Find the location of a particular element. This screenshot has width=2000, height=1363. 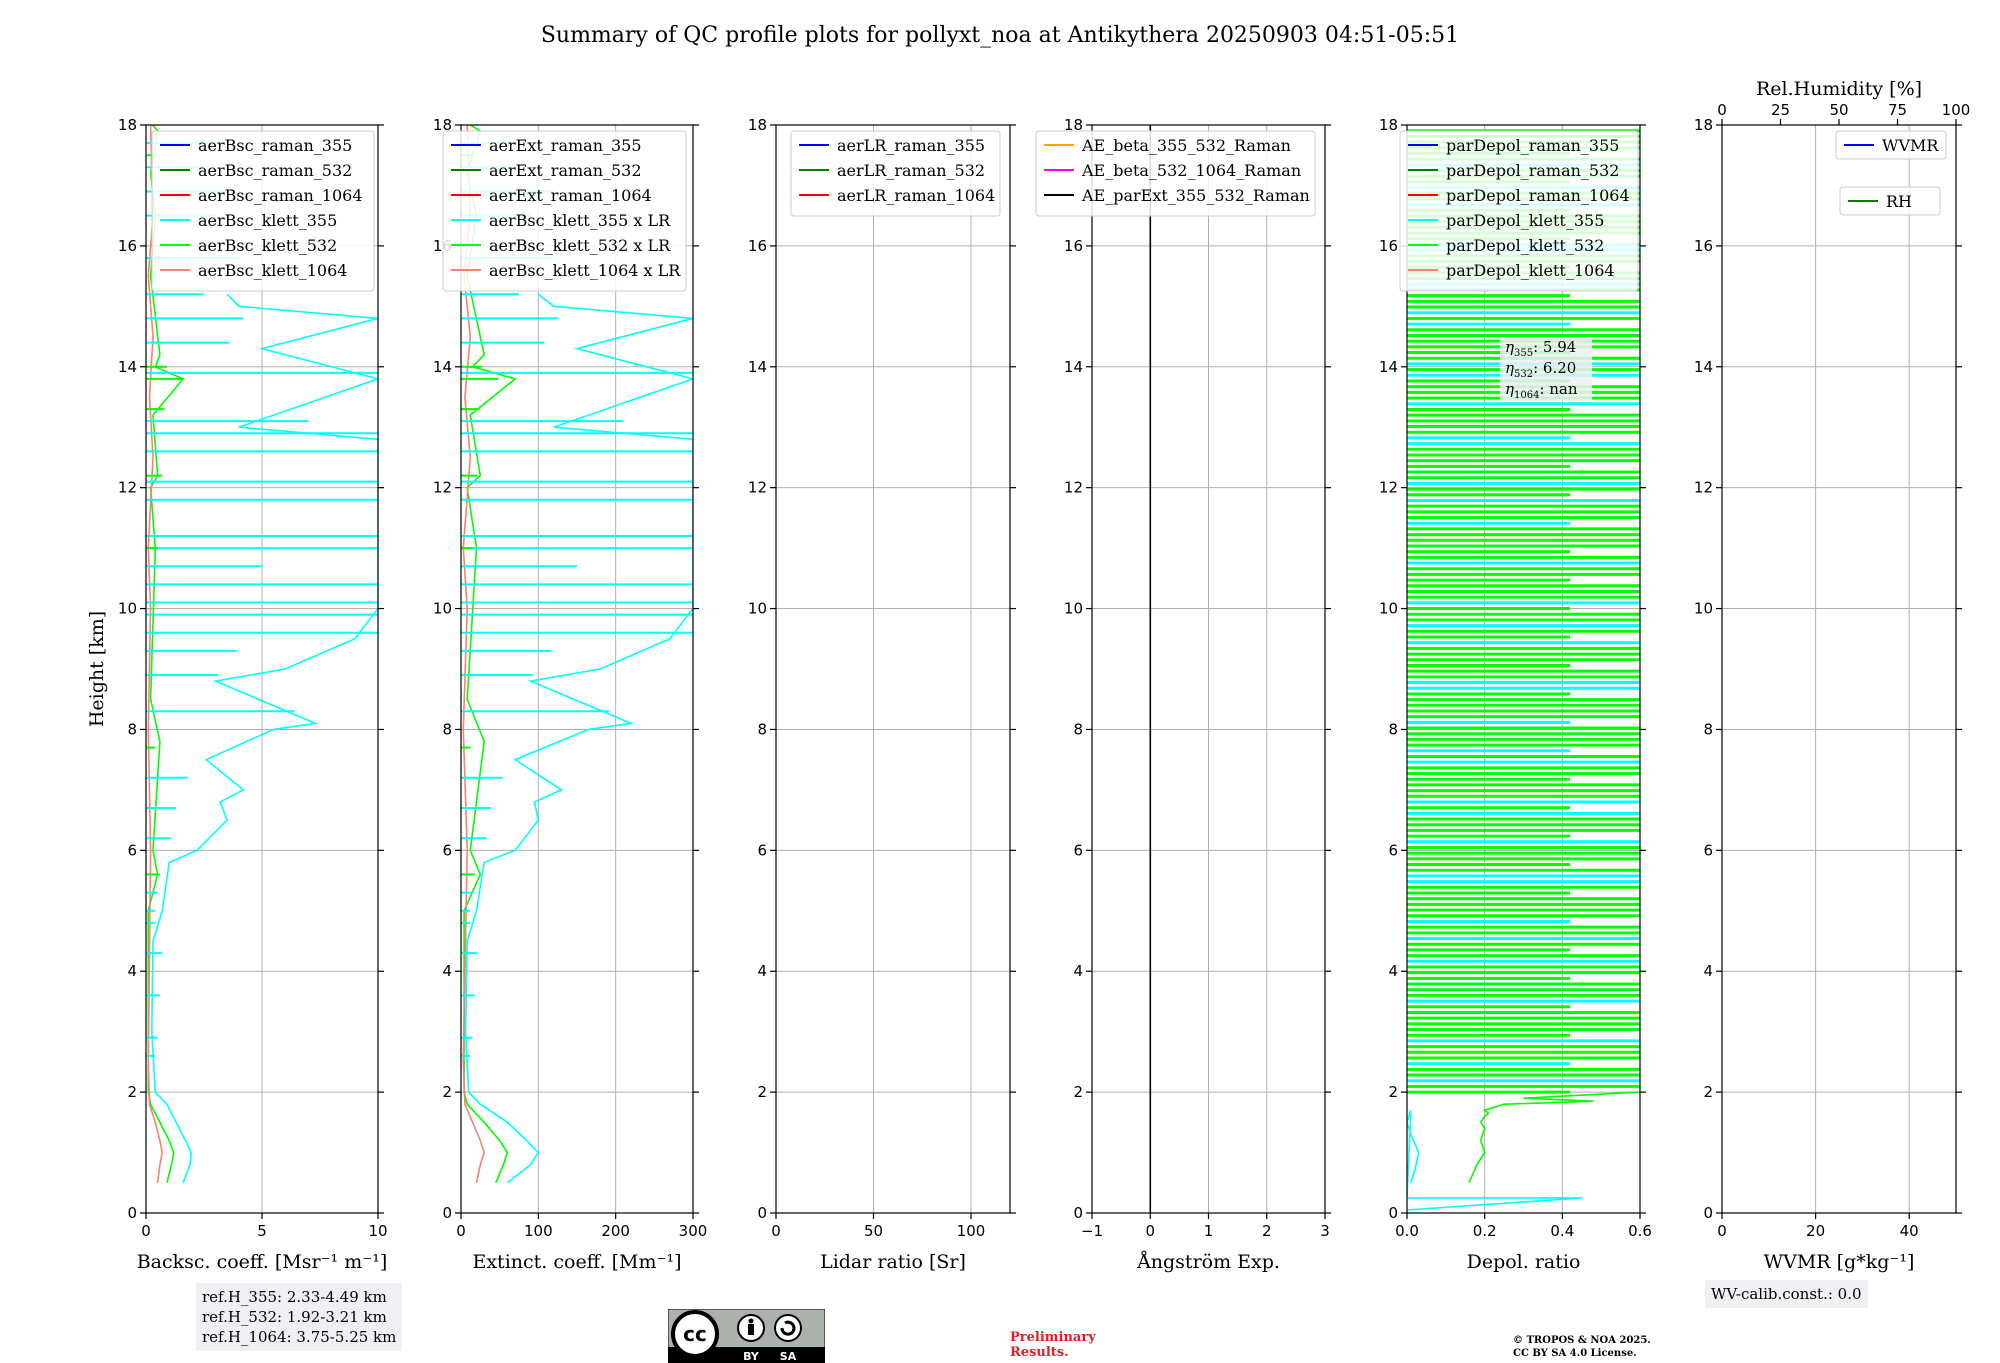

legend-label: parDepol_klett_355 is located at coordinates (1525, 220).